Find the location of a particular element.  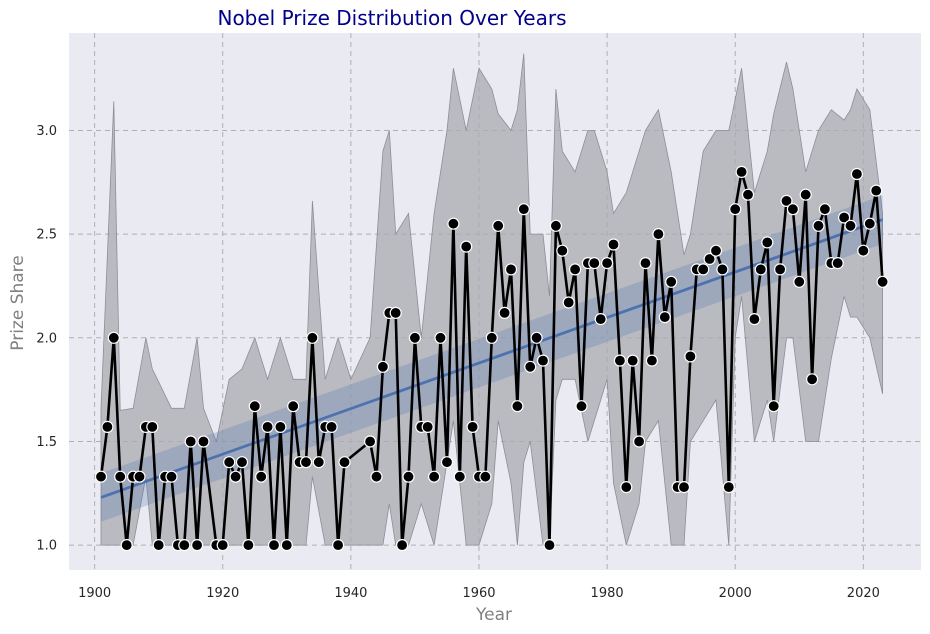

data-point-1964 is located at coordinates (504, 312).